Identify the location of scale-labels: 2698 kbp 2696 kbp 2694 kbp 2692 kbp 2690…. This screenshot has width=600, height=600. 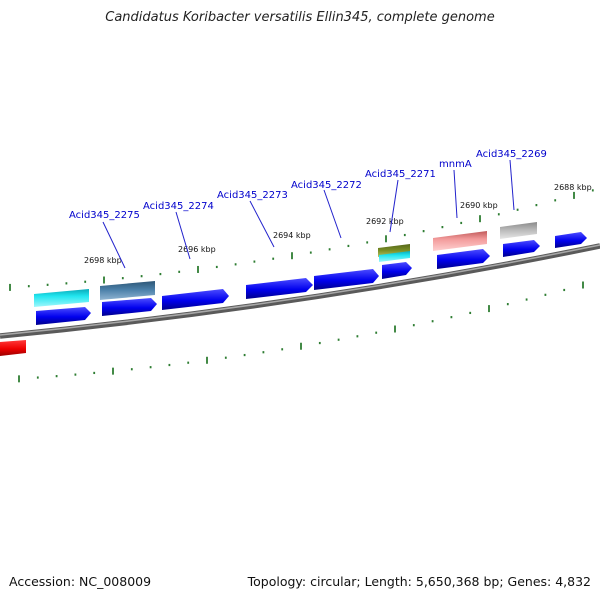
(338, 224).